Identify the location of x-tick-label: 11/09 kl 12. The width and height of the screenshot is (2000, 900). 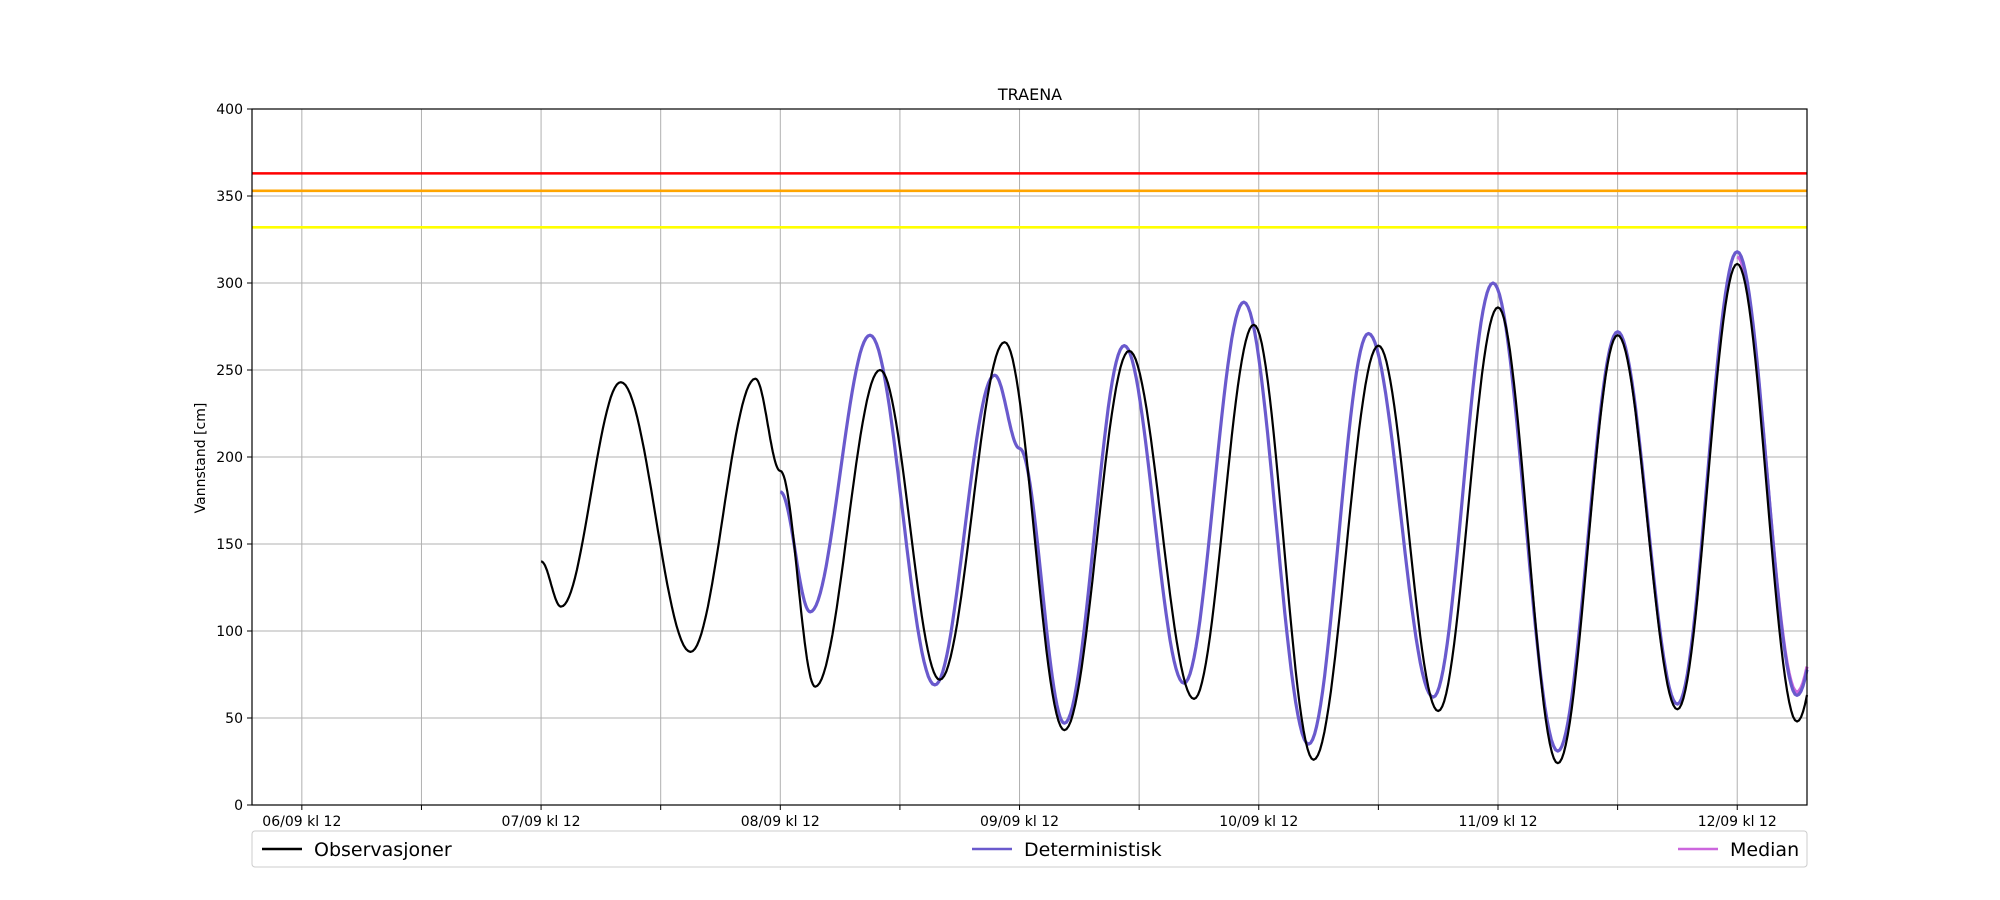
(1497, 822).